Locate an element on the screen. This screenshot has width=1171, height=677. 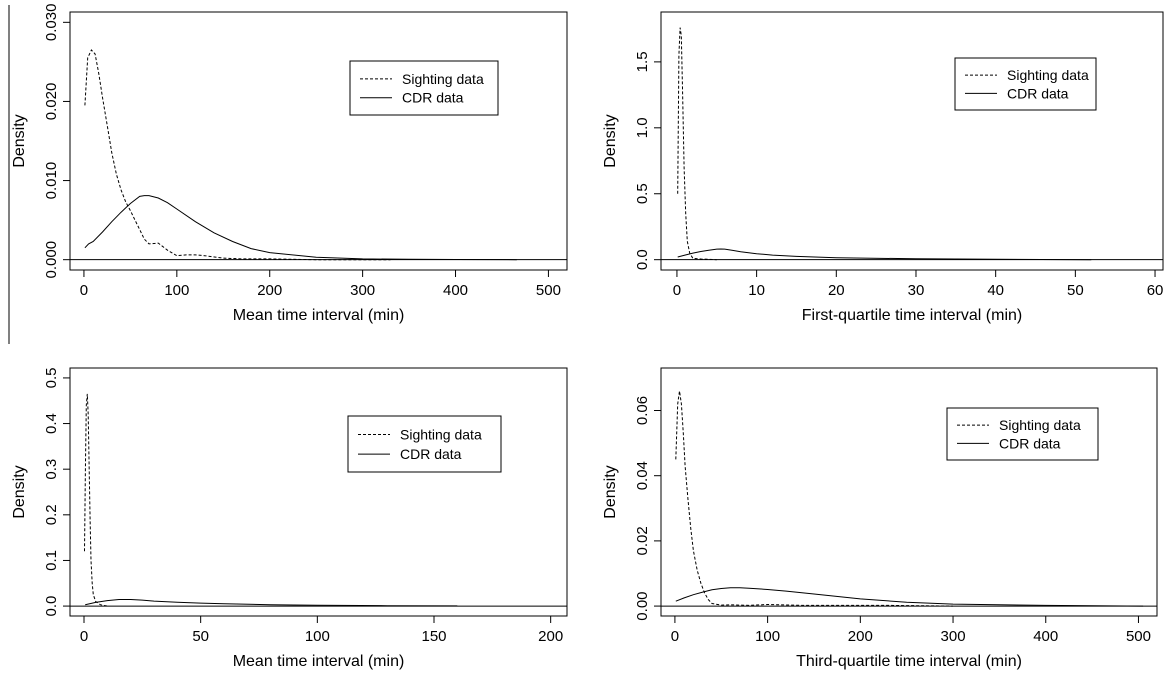
y-tick-label: 0.06 is located at coordinates (642, 410).